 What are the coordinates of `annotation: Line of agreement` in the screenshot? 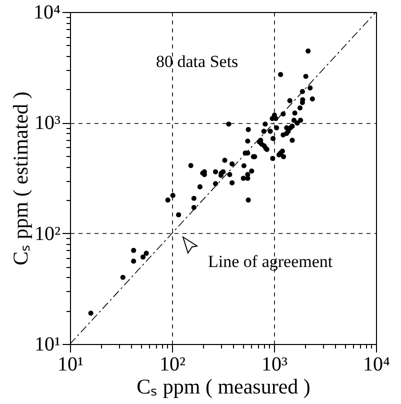 It's located at (270, 261).